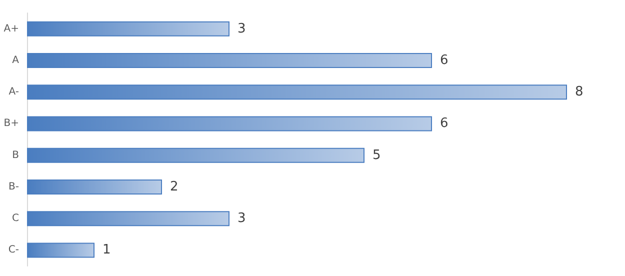 This screenshot has height=276, width=625. I want to click on y-tick-label: B-, so click(14, 186).